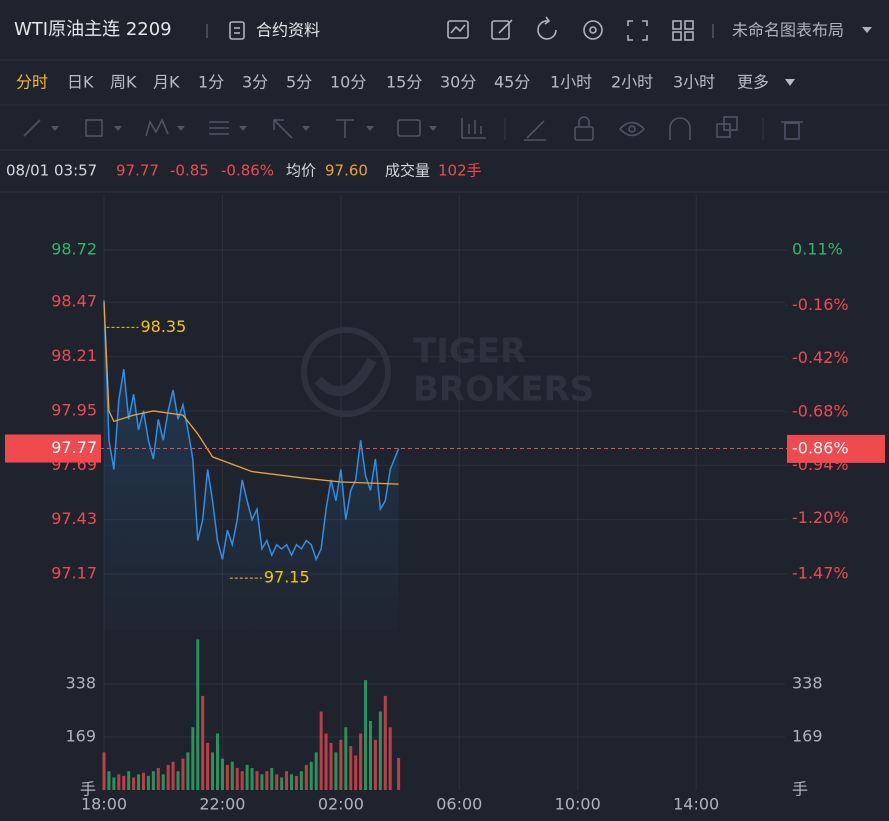 The image size is (889, 821). Describe the element at coordinates (74, 518) in the screenshot. I see `y-tick-label: 97.43` at that location.